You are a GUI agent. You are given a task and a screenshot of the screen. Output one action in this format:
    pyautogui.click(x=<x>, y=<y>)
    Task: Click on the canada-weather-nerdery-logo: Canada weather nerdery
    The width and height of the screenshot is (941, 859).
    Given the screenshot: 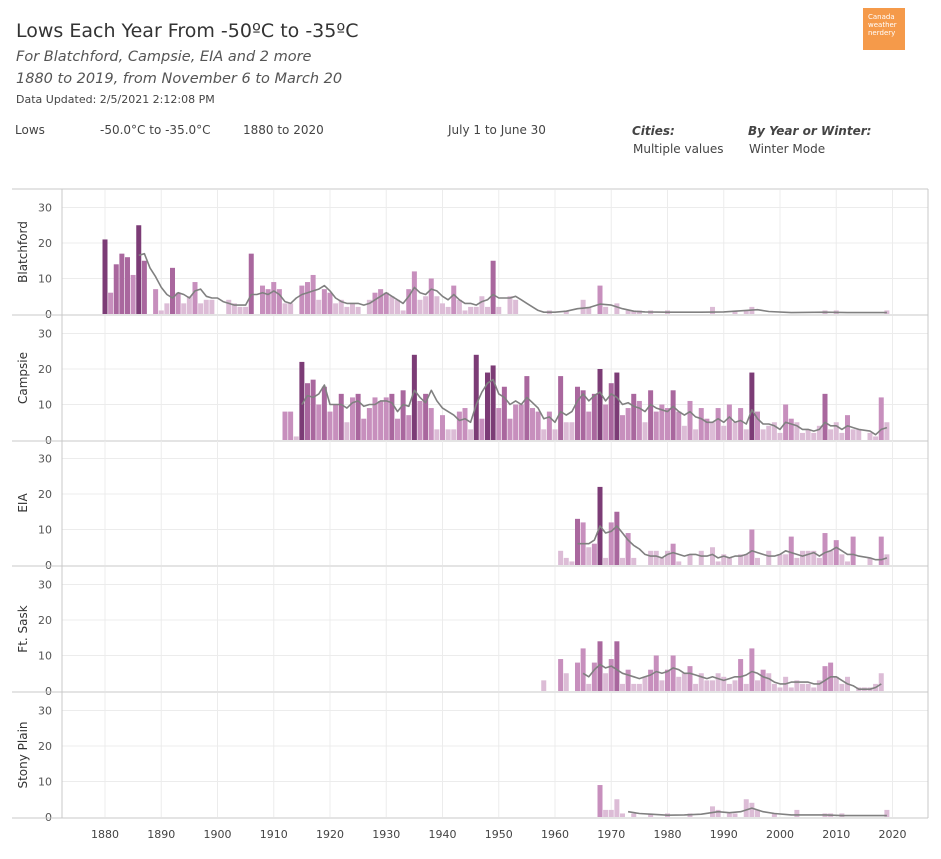 What is the action you would take?
    pyautogui.click(x=884, y=29)
    